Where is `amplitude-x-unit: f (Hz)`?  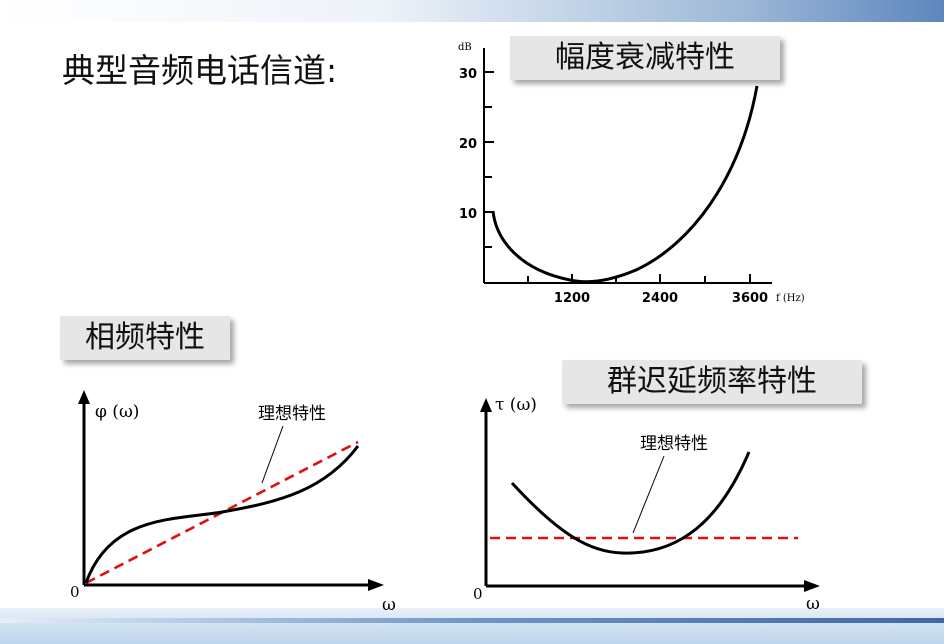 amplitude-x-unit: f (Hz) is located at coordinates (790, 298).